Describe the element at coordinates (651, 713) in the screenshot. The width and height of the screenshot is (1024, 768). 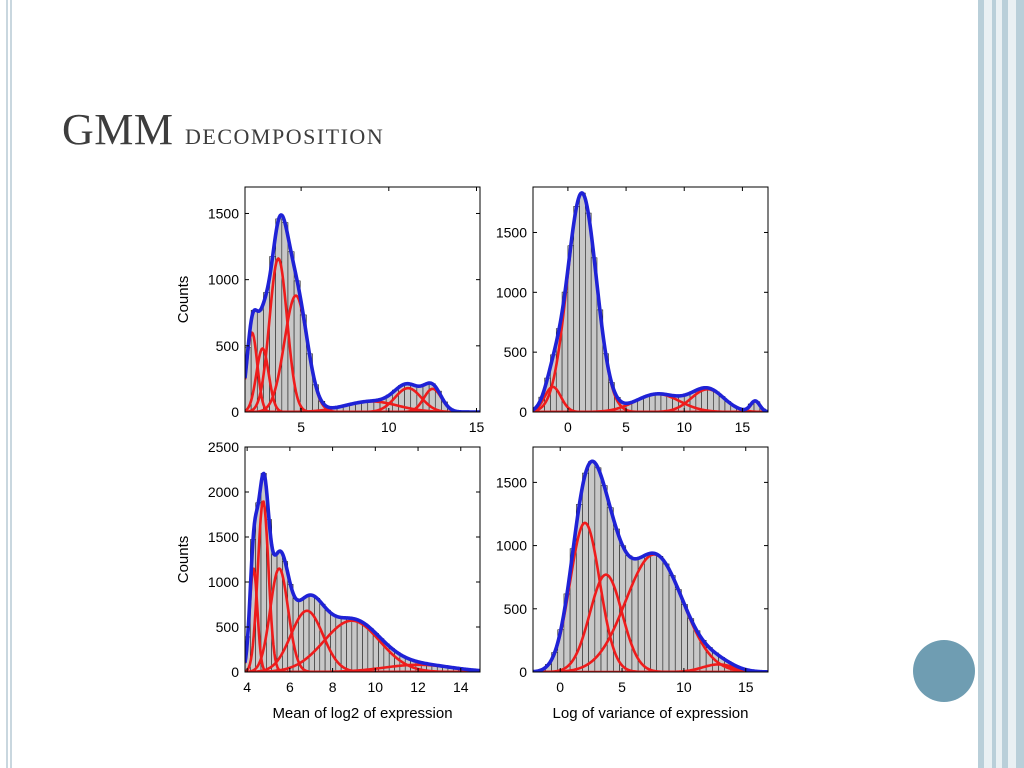
I see `x-axis-label: Log of variance of expression` at that location.